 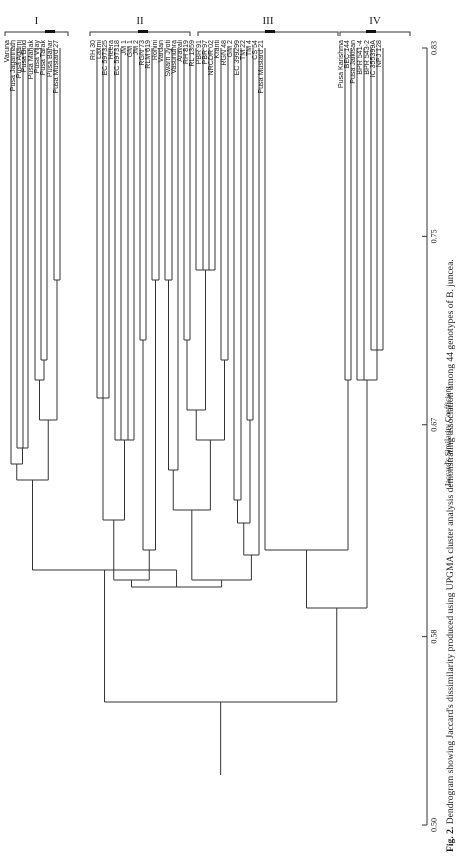 I want to click on genotype-label: RGN 73, so click(x=142, y=53).